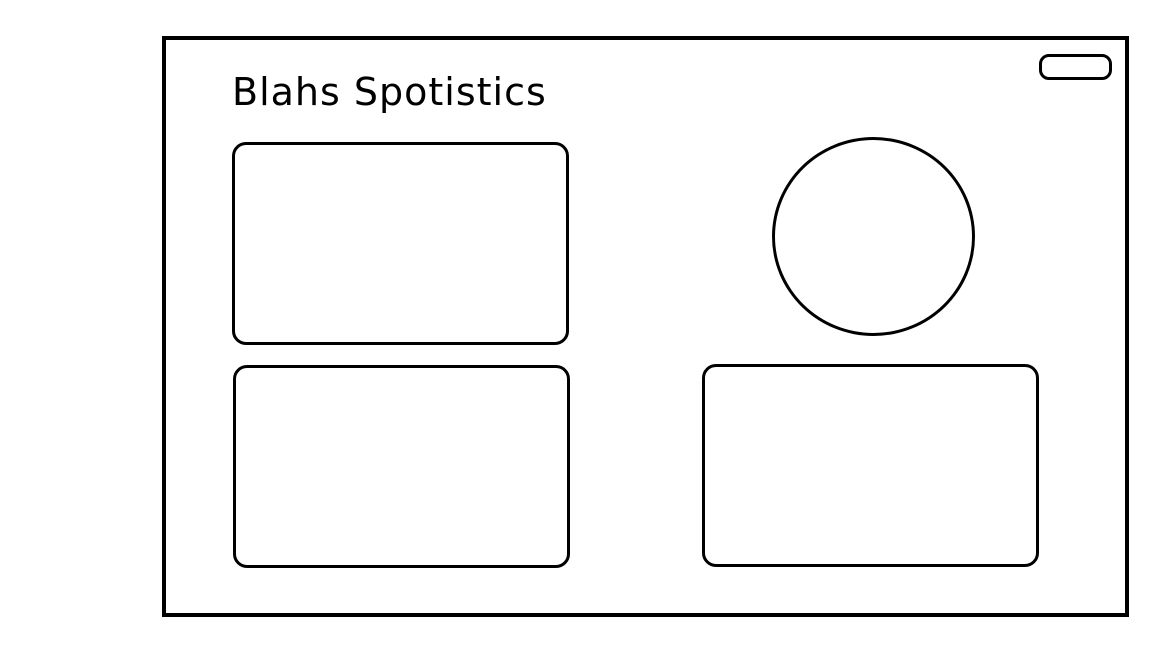  What do you see at coordinates (401, 466) in the screenshot?
I see `stats-card-bottom-left` at bounding box center [401, 466].